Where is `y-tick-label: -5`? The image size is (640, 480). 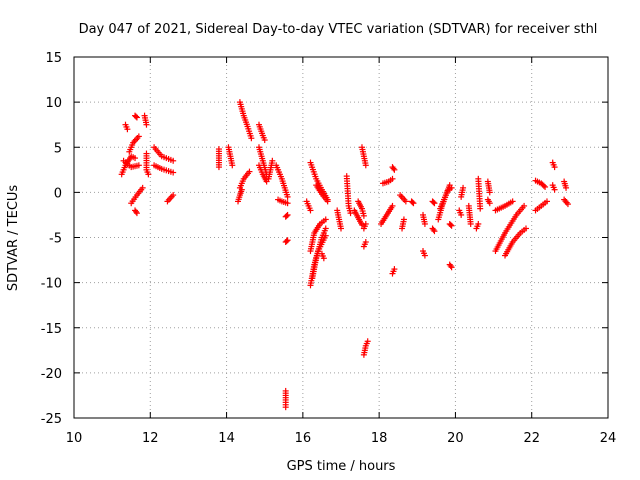
y-tick-label: -5 is located at coordinates (55, 239).